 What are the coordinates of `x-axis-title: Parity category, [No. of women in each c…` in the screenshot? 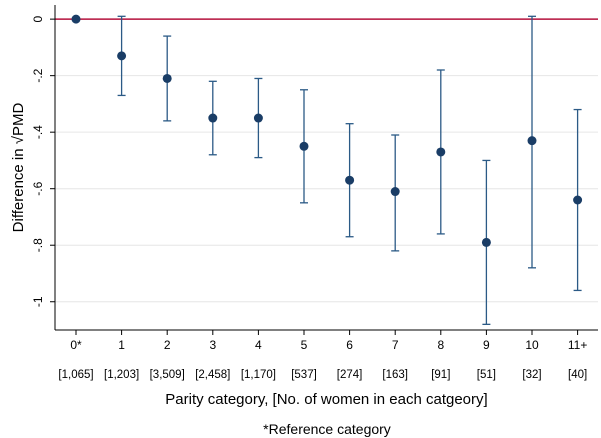 It's located at (326, 399).